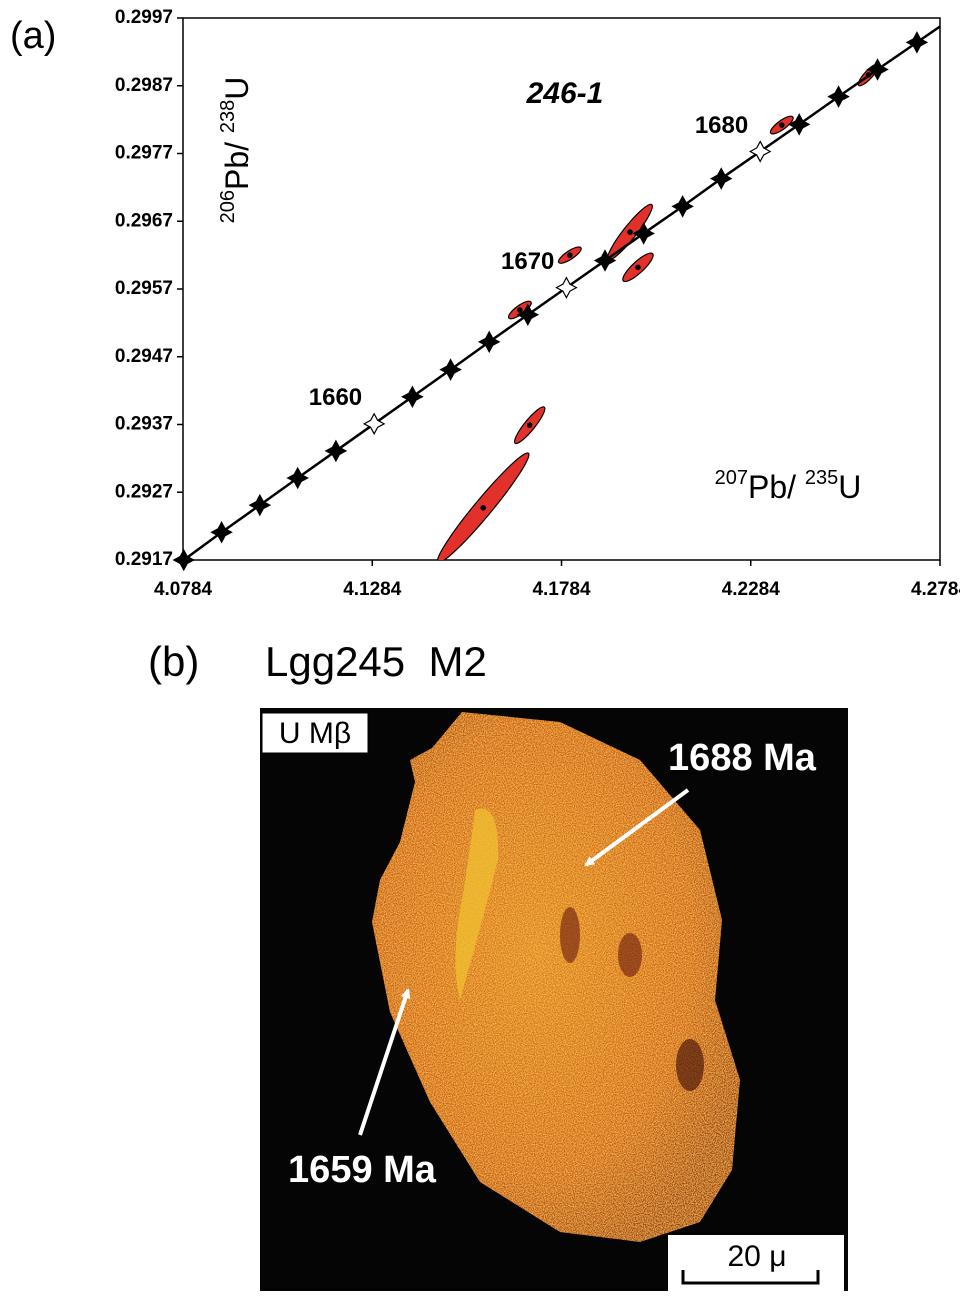  What do you see at coordinates (821, 478) in the screenshot?
I see `label-superscript: 235` at bounding box center [821, 478].